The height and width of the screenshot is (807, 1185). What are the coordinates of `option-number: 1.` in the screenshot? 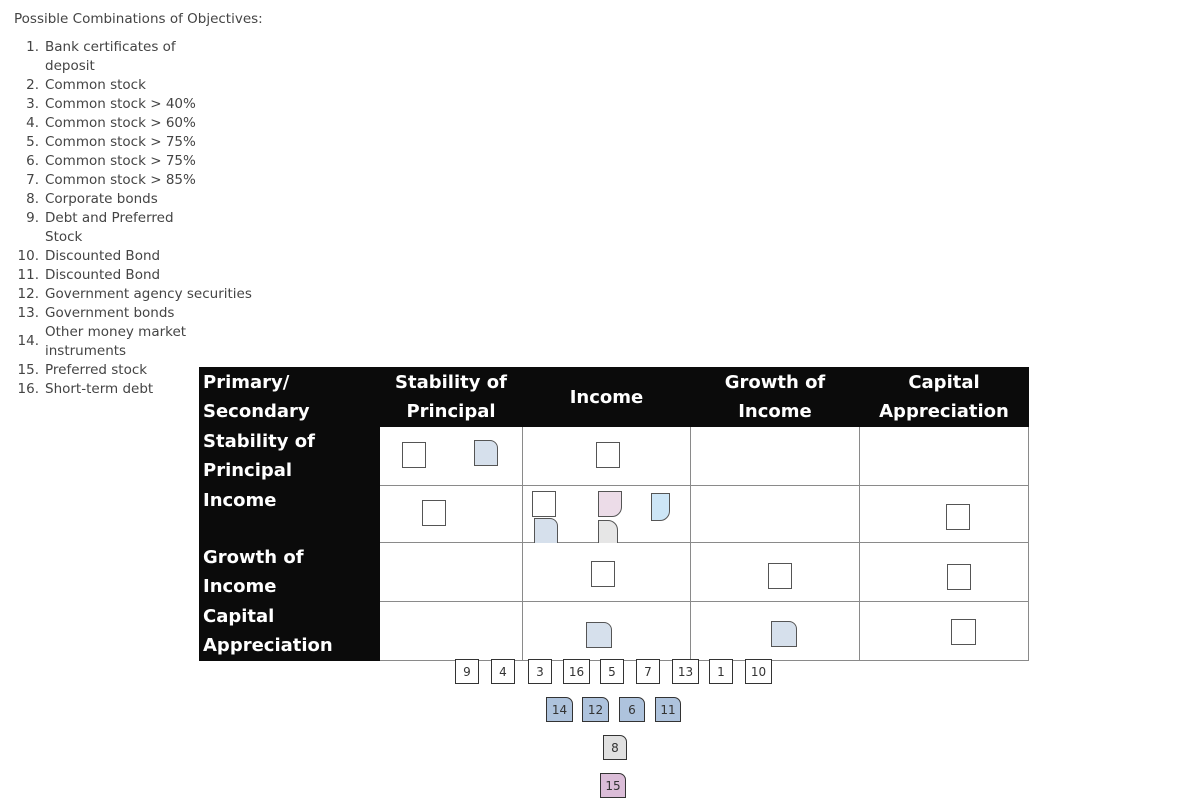 It's located at (32, 47).